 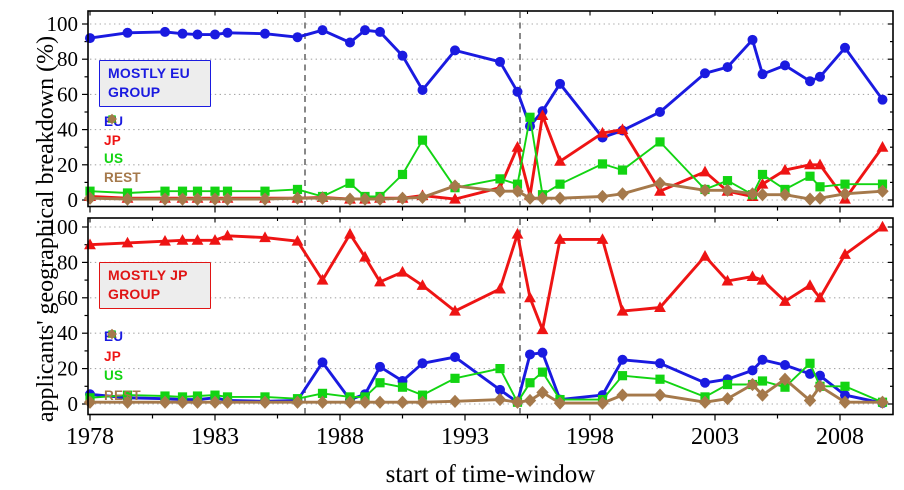 What do you see at coordinates (67, 333) in the screenshot?
I see `y-tick-label: 40` at bounding box center [67, 333].